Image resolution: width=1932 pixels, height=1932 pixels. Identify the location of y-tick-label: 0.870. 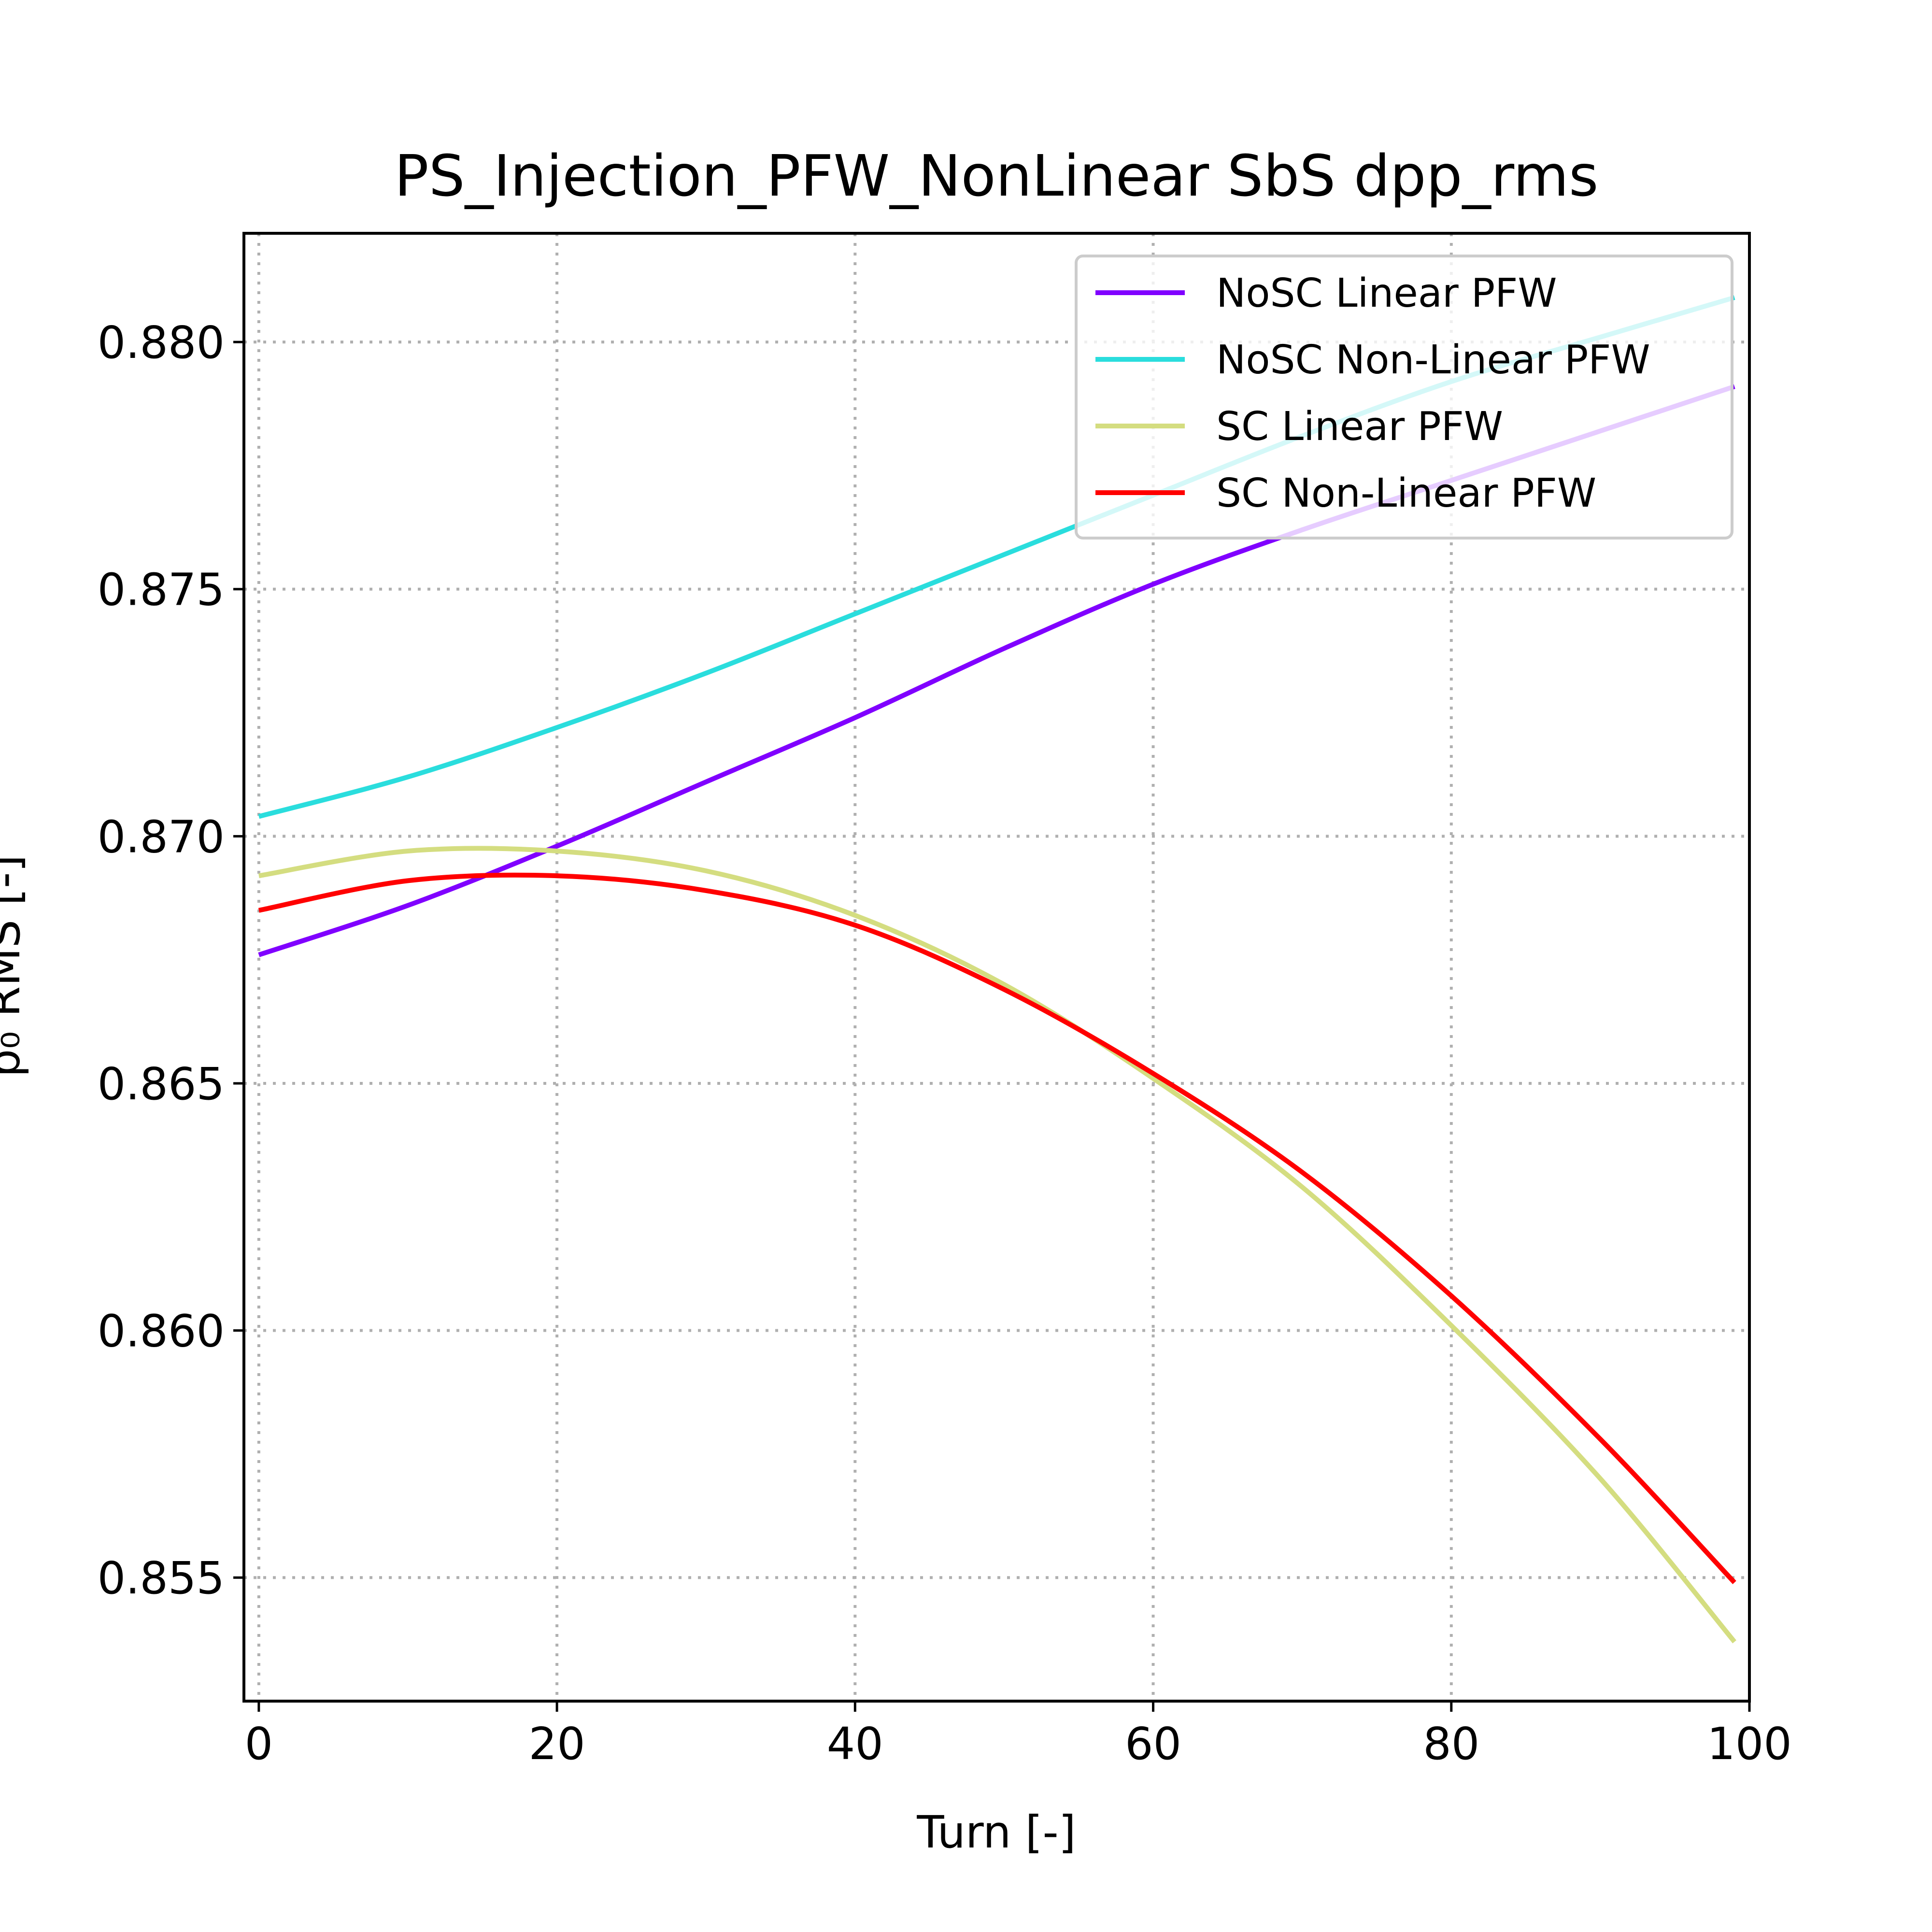
(161, 837).